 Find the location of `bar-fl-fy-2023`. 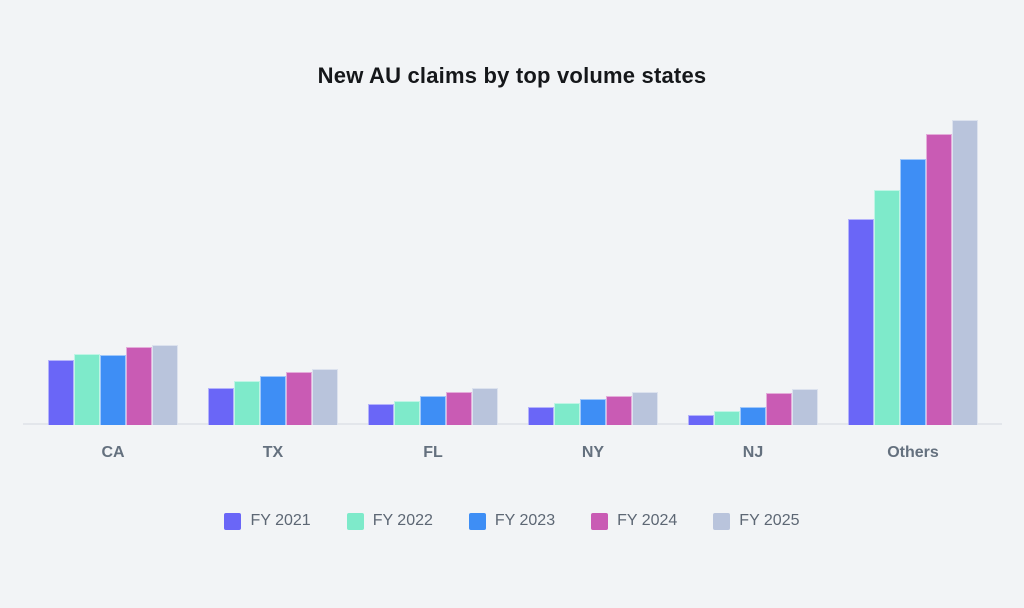

bar-fl-fy-2023 is located at coordinates (433, 410).